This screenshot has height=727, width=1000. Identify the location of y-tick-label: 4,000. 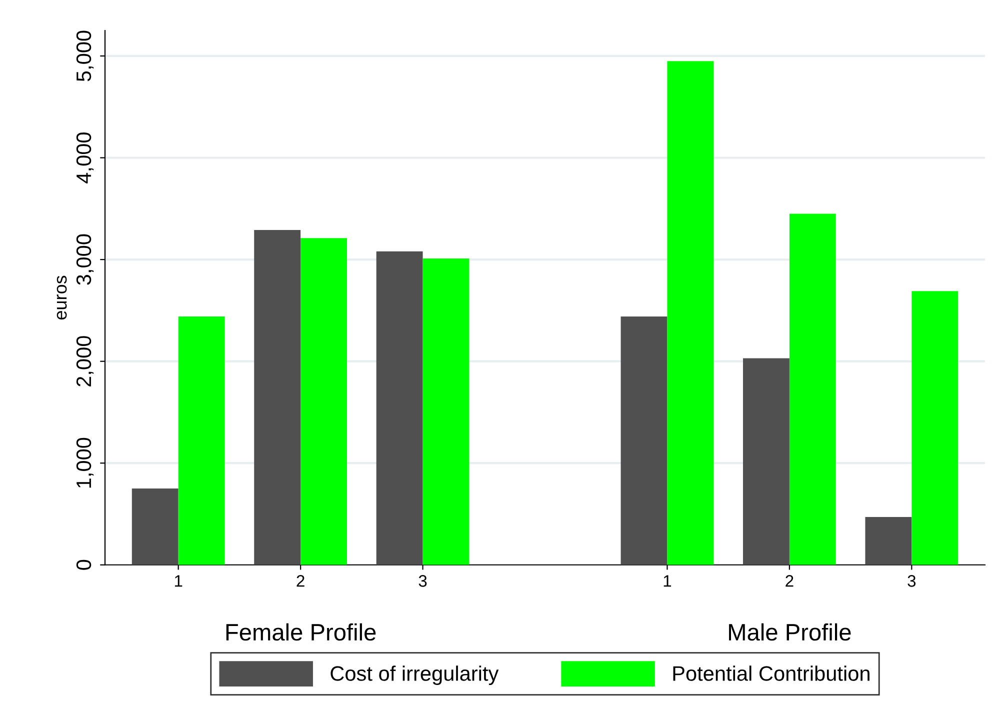
(85, 158).